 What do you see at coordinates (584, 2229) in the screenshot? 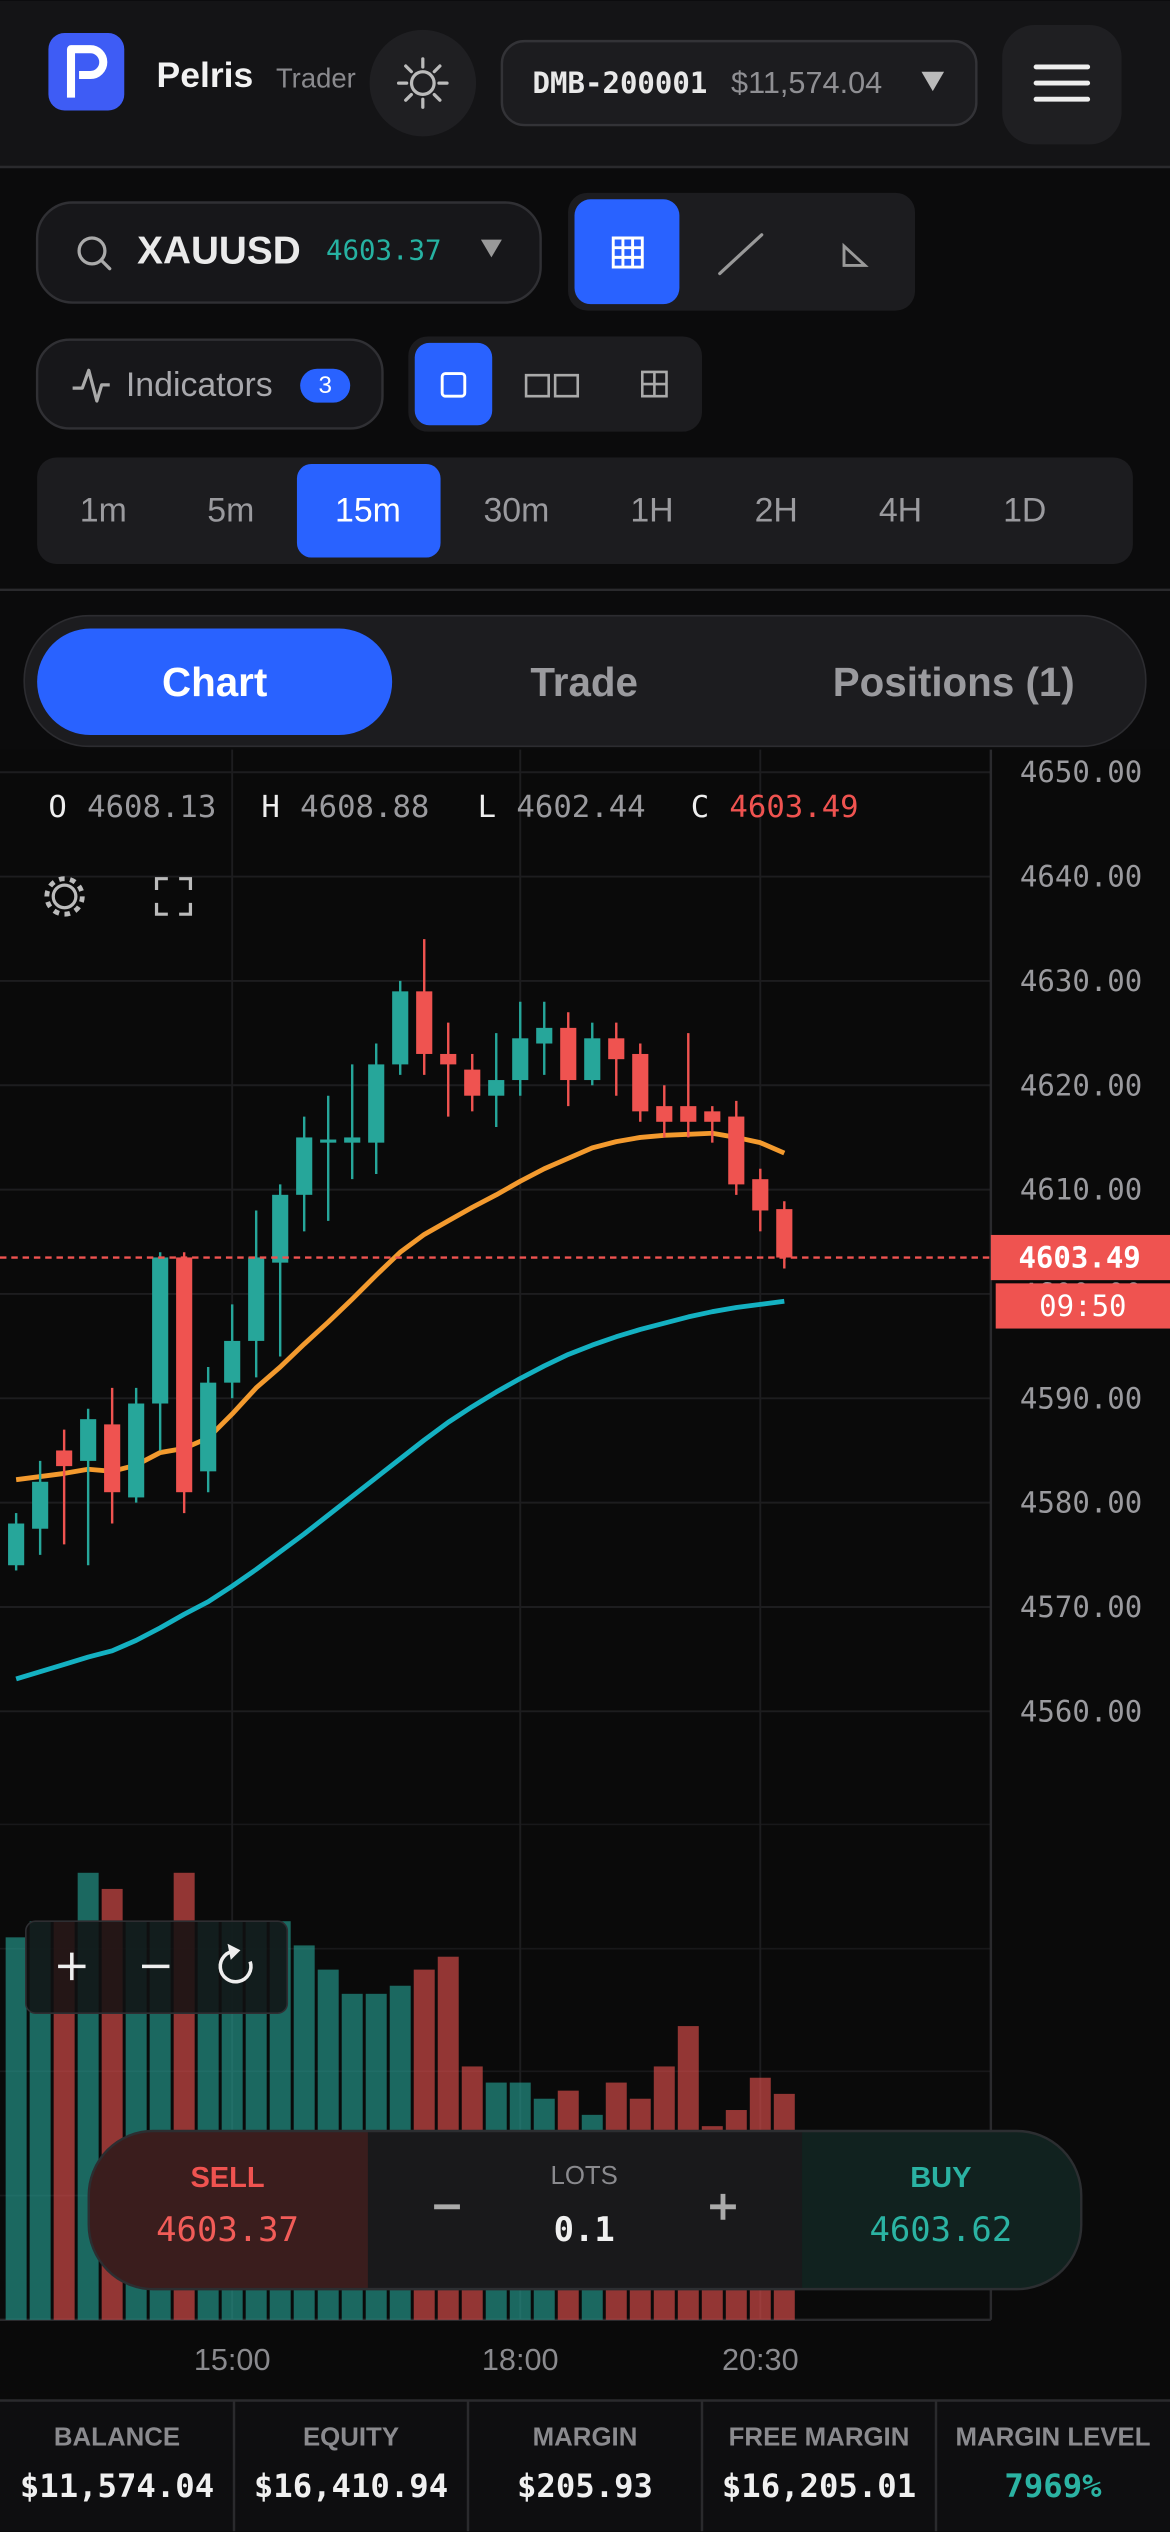
I see `lots-value: 0.1` at bounding box center [584, 2229].